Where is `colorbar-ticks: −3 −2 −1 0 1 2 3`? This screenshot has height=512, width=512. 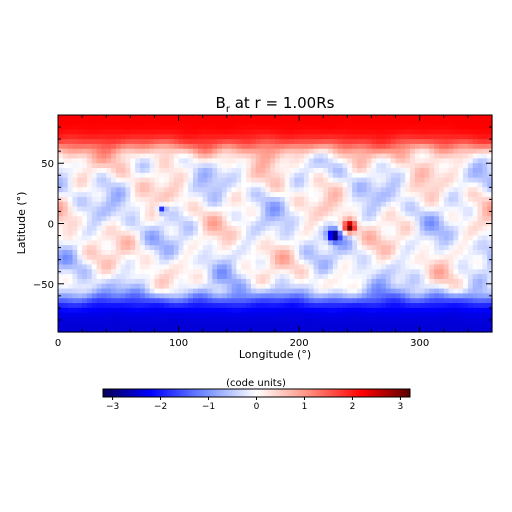 colorbar-ticks: −3 −2 −1 0 1 2 3 is located at coordinates (254, 404).